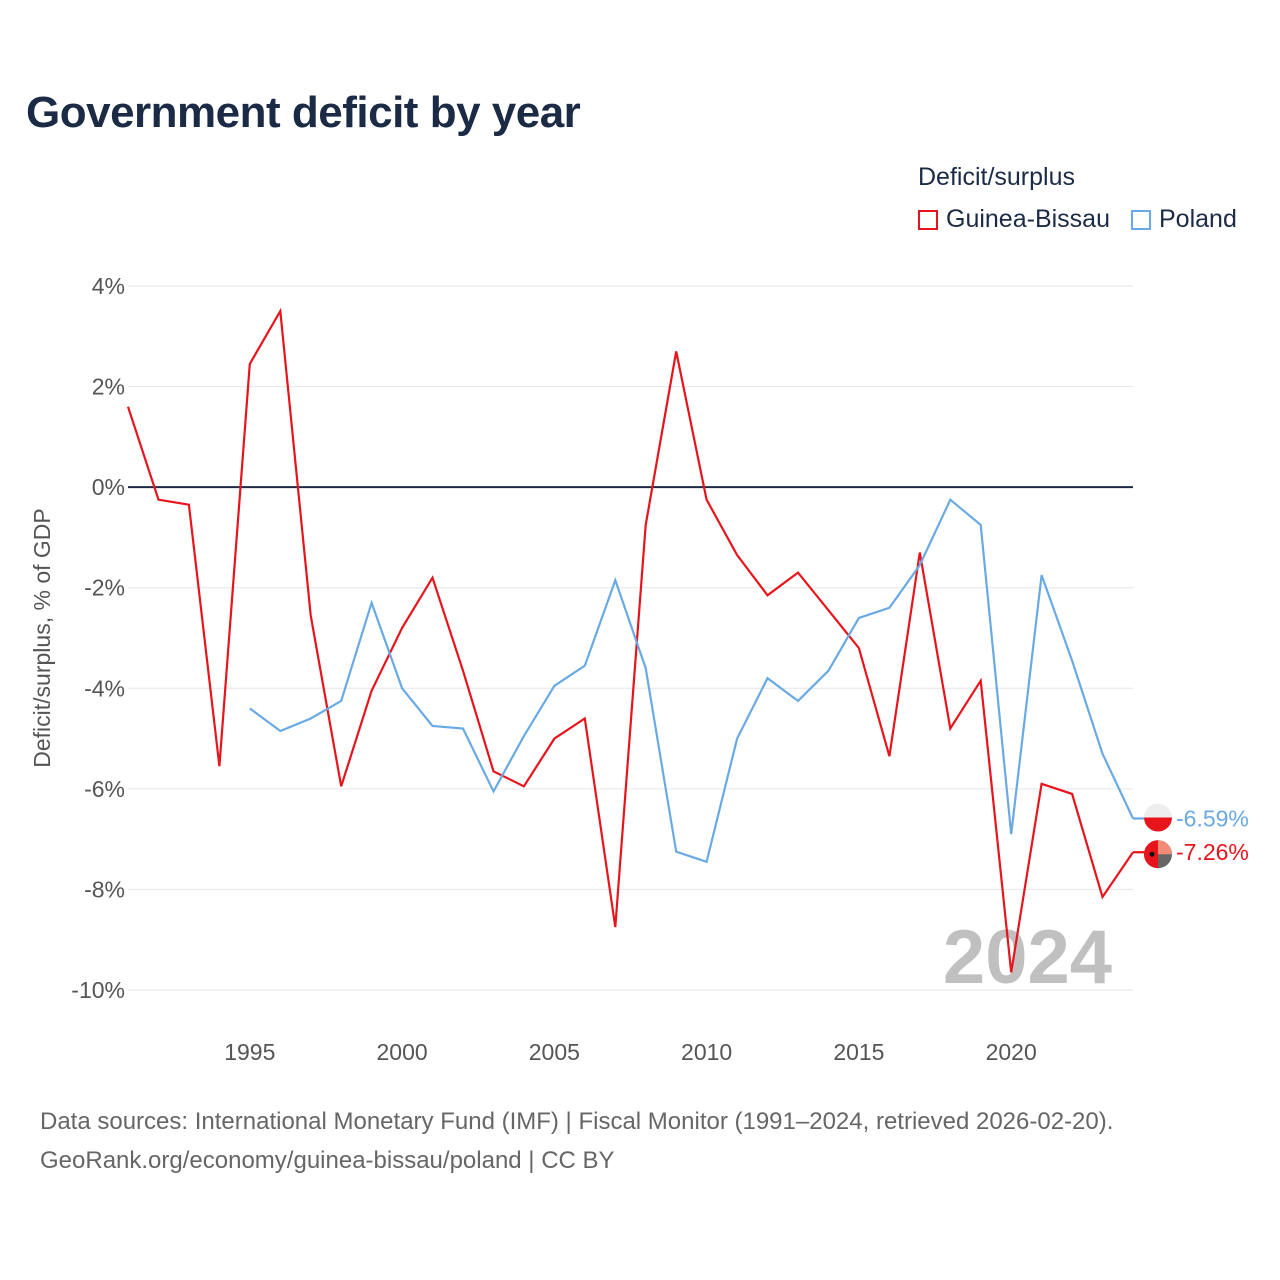  What do you see at coordinates (996, 177) in the screenshot?
I see `legend-title: Deficit/surplus` at bounding box center [996, 177].